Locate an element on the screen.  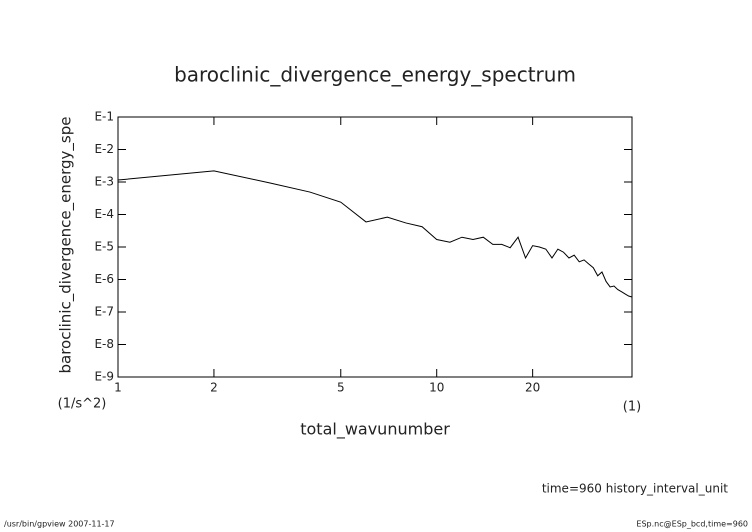
x-tick-label: 2 is located at coordinates (214, 388).